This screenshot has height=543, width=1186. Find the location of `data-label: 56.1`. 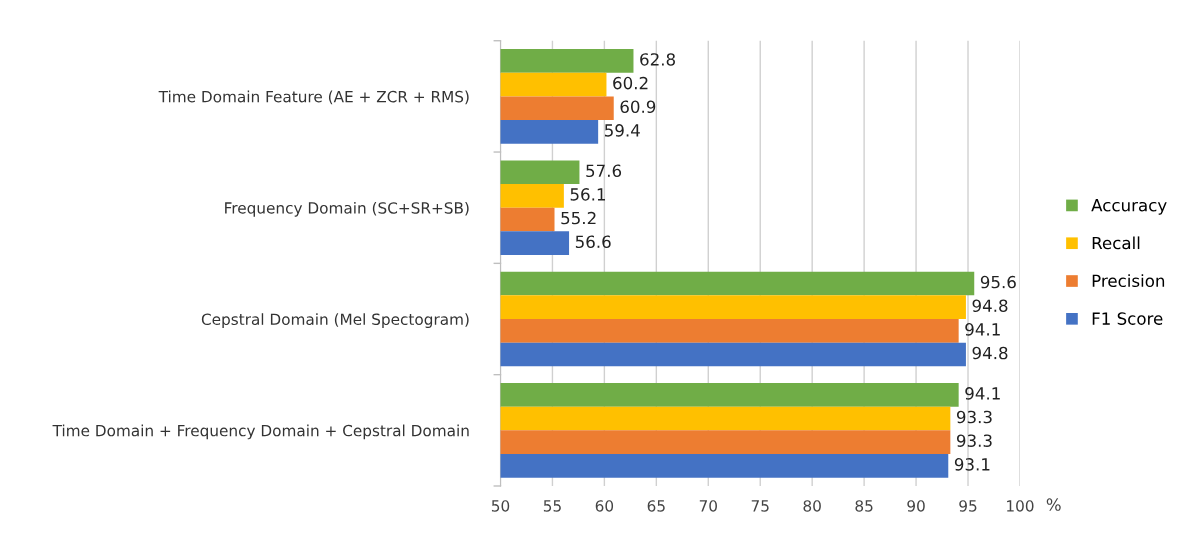

data-label: 56.1 is located at coordinates (587, 194).